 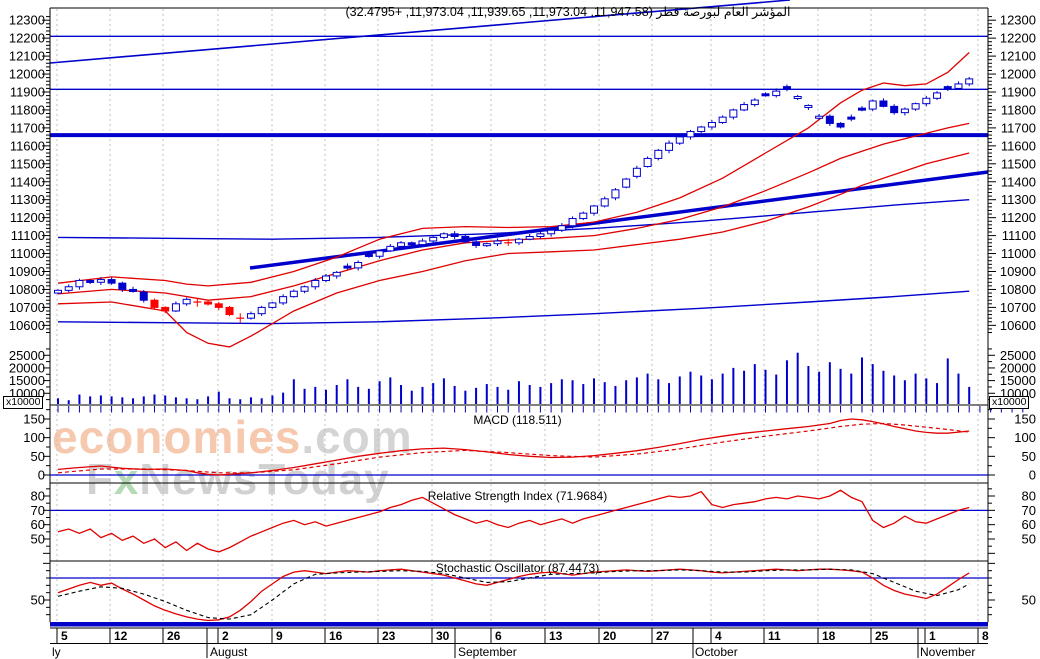 I want to click on rsi-label: Relative Strength Index (71.9684), so click(x=517, y=496).